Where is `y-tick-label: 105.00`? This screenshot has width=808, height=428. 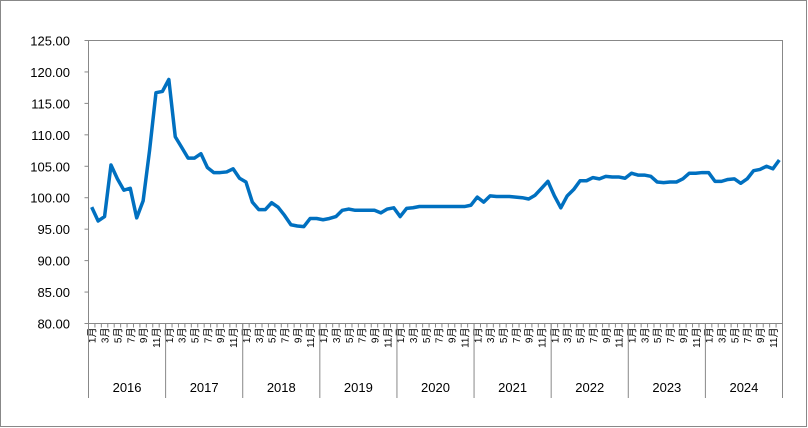 y-tick-label: 105.00 is located at coordinates (50, 166).